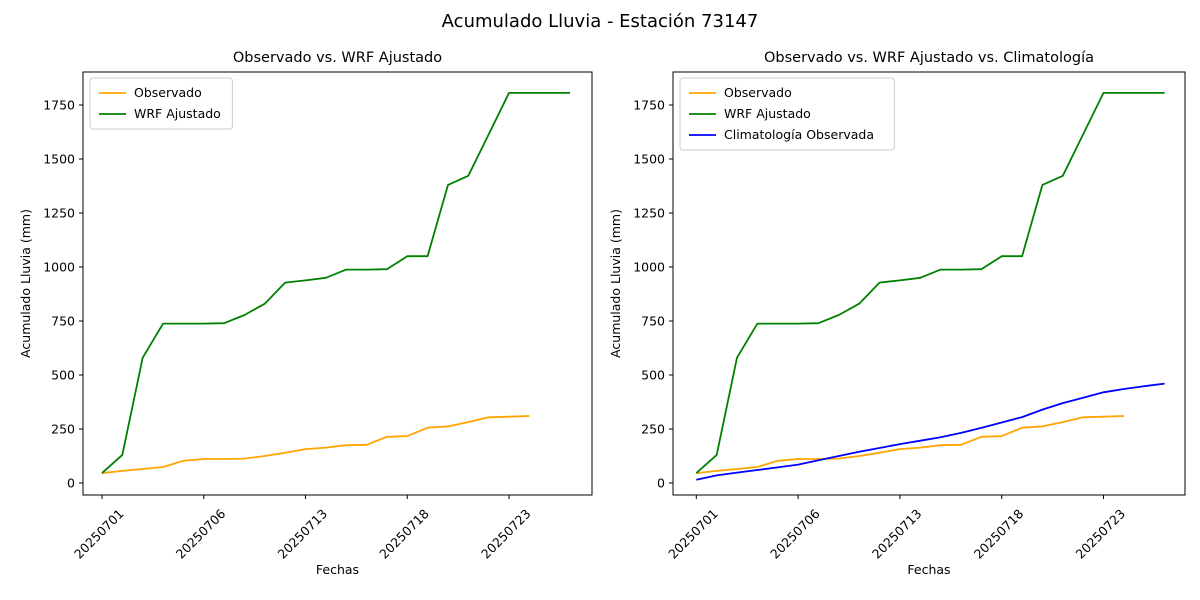 The height and width of the screenshot is (600, 1200). Describe the element at coordinates (600, 21) in the screenshot. I see `figure-title: Acumulado Lluvia - Estación 73147` at that location.